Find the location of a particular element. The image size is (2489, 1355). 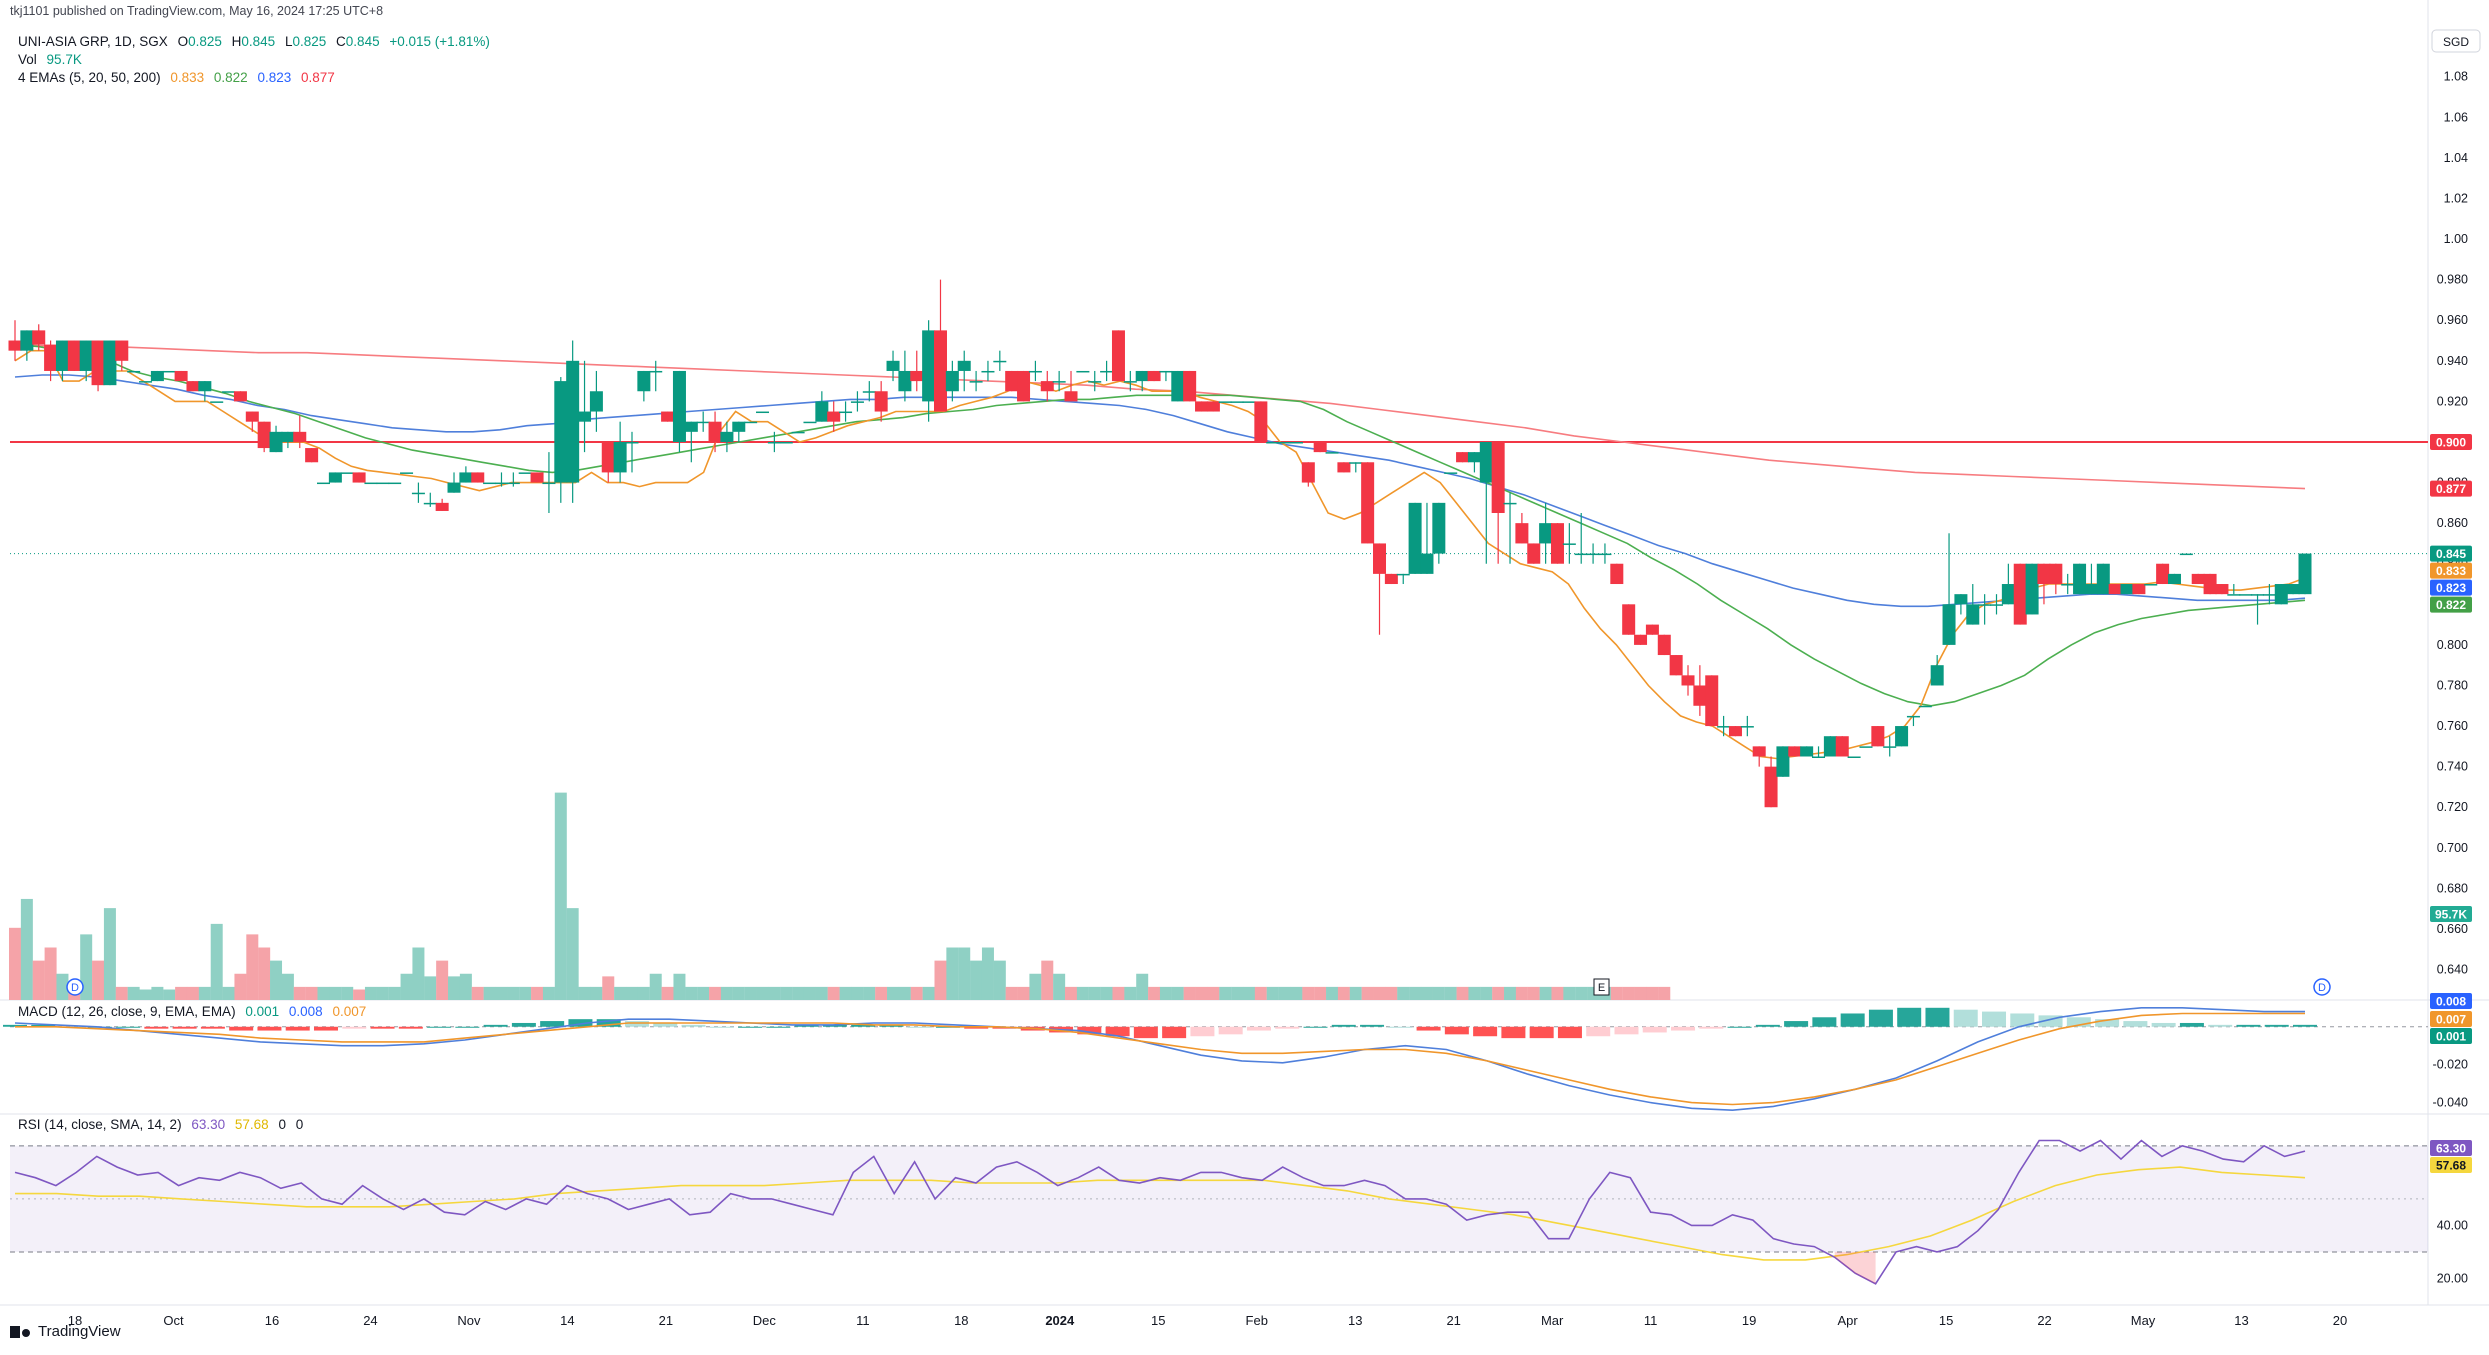

legend-rsi-value: 63.30 is located at coordinates (208, 1124).